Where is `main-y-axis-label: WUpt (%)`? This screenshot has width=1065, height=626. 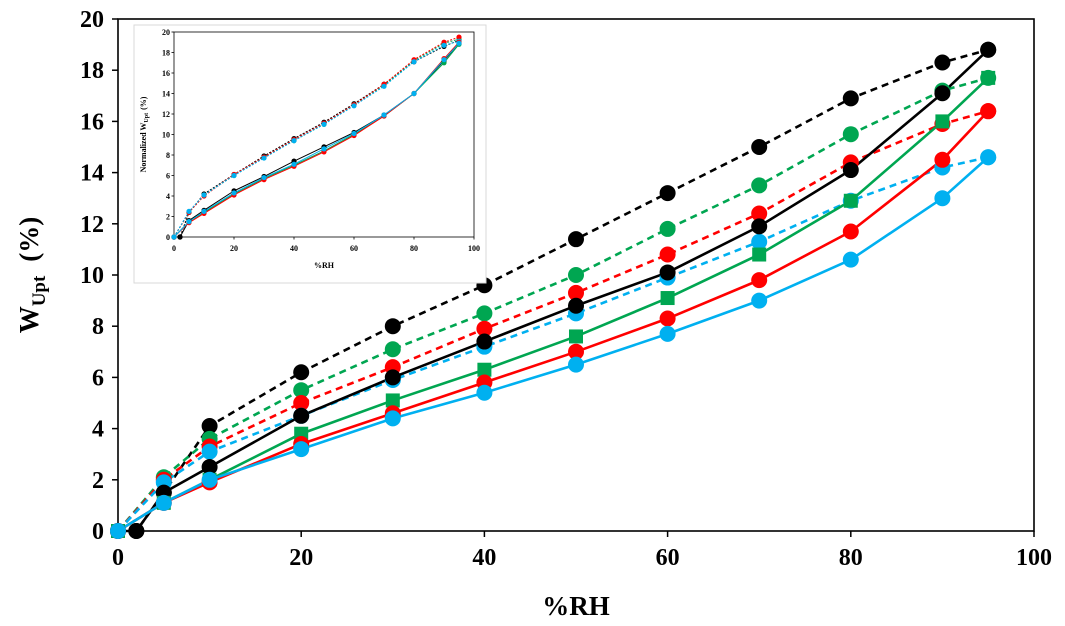 main-y-axis-label: WUpt (%) is located at coordinates (32, 275).